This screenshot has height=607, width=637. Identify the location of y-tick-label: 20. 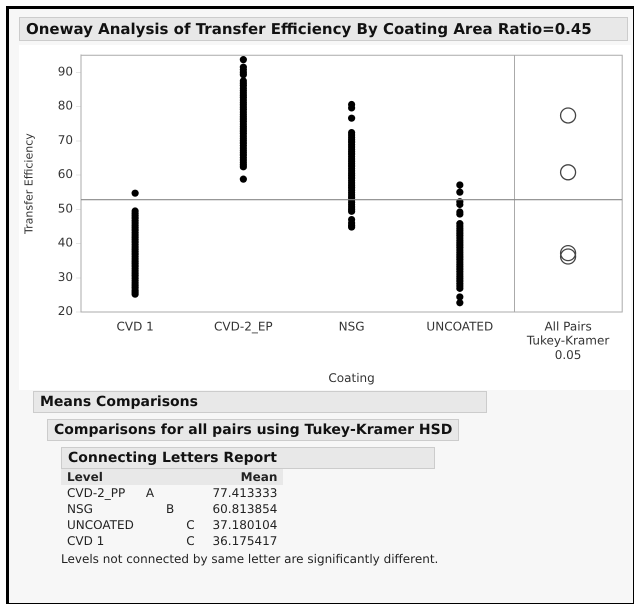
(65, 311).